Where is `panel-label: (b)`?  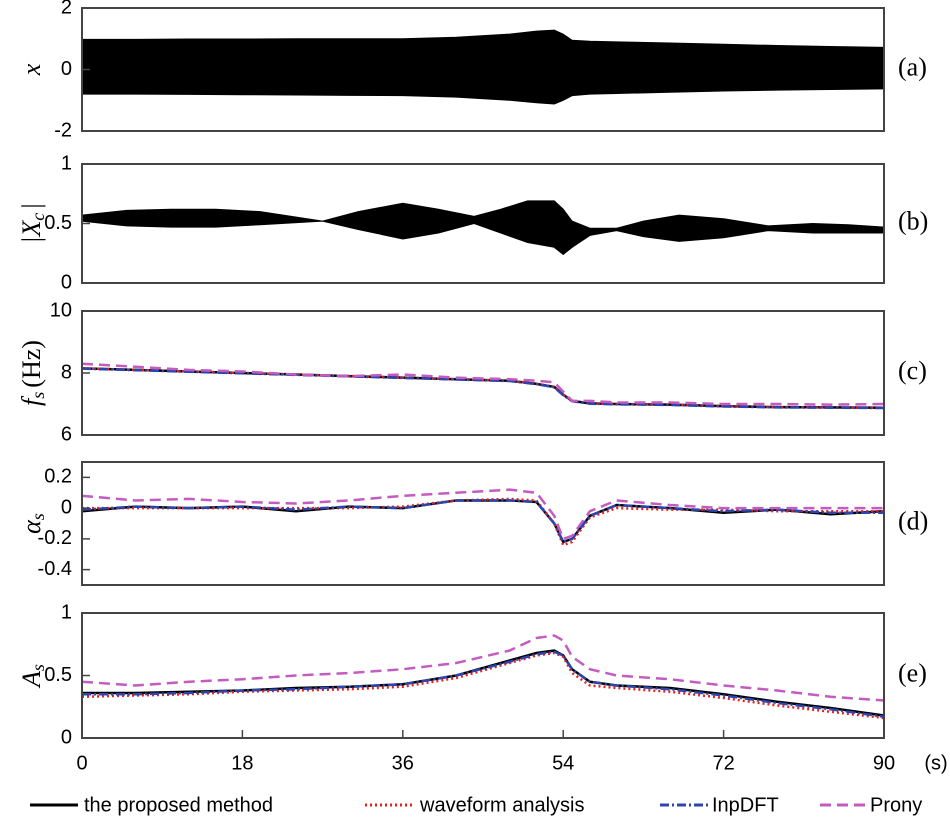 panel-label: (b) is located at coordinates (913, 220).